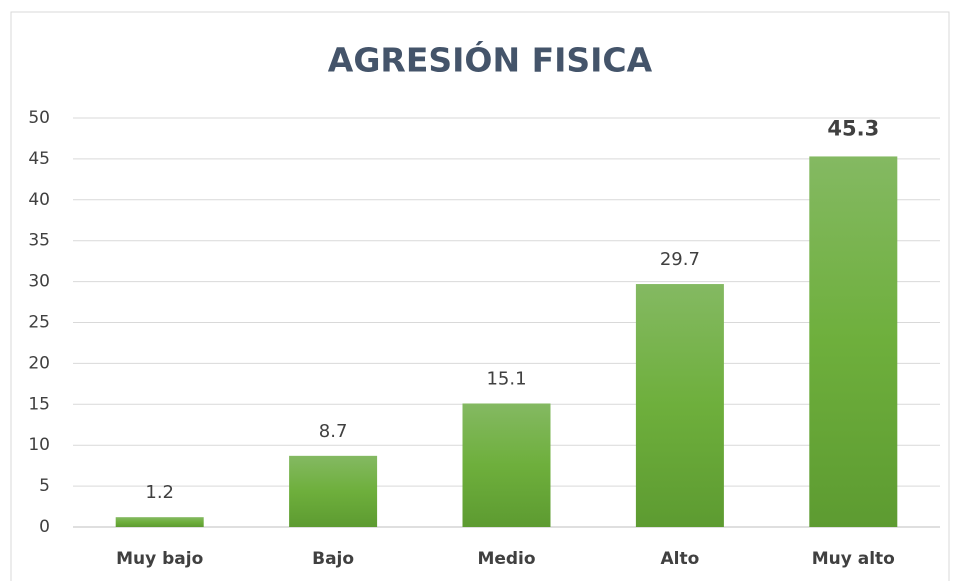 The width and height of the screenshot is (959, 581). What do you see at coordinates (680, 559) in the screenshot?
I see `x-tick-label: Alto` at bounding box center [680, 559].